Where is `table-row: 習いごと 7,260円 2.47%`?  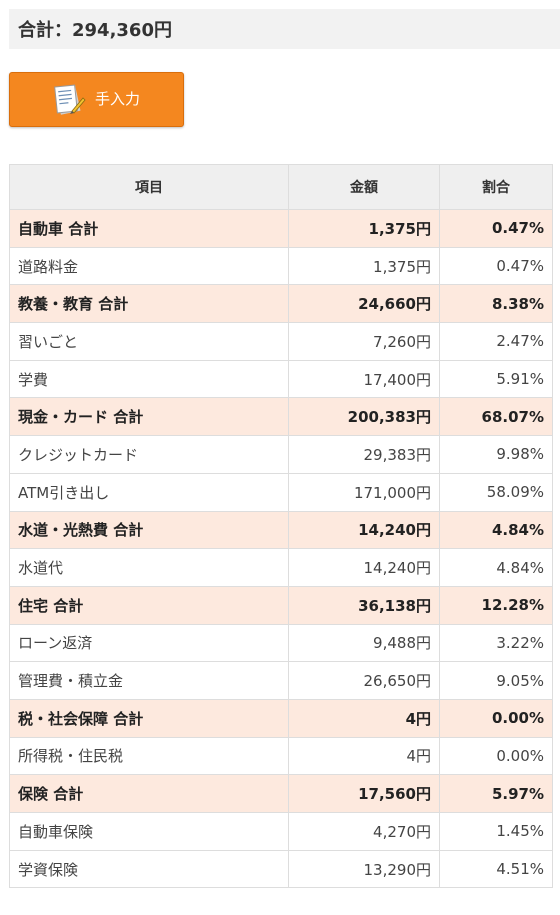
table-row: 習いごと 7,260円 2.47% is located at coordinates (281, 341).